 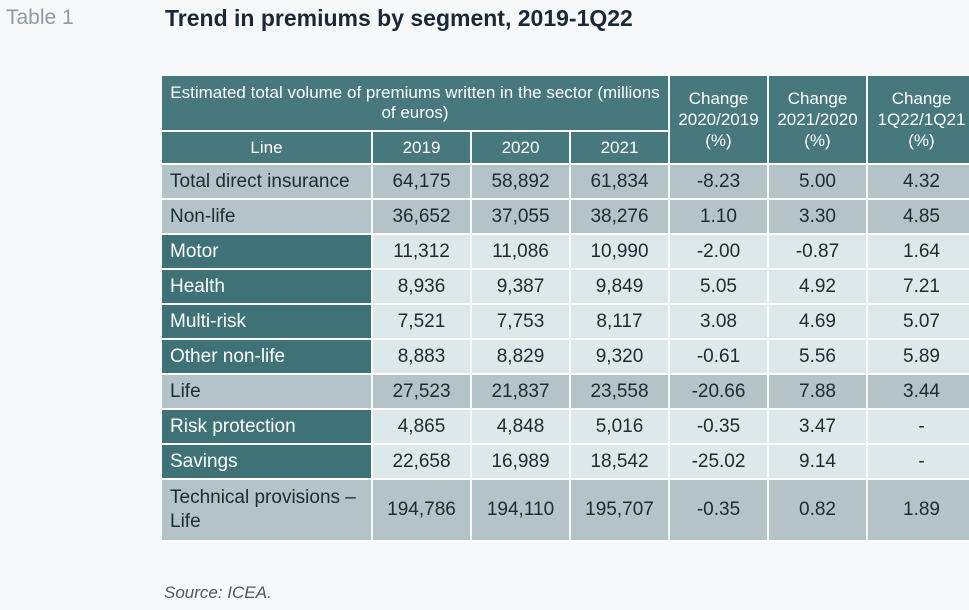 What do you see at coordinates (918, 217) in the screenshot?
I see `table-cell: 4.85` at bounding box center [918, 217].